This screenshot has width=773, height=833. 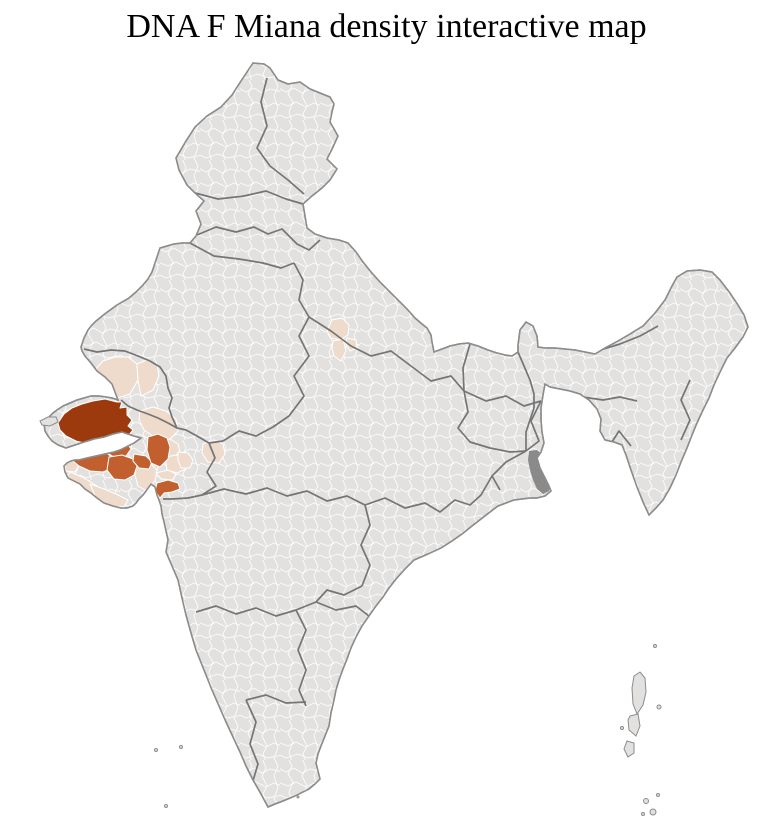 I want to click on district-medium-rajkot, so click(x=122, y=467).